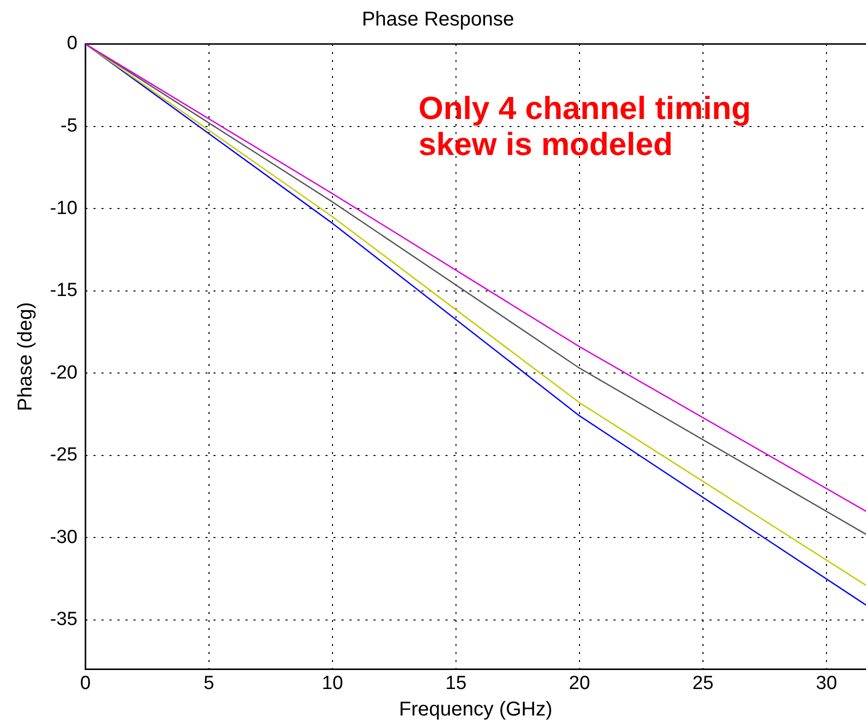  I want to click on x-tick-label: 10, so click(333, 683).